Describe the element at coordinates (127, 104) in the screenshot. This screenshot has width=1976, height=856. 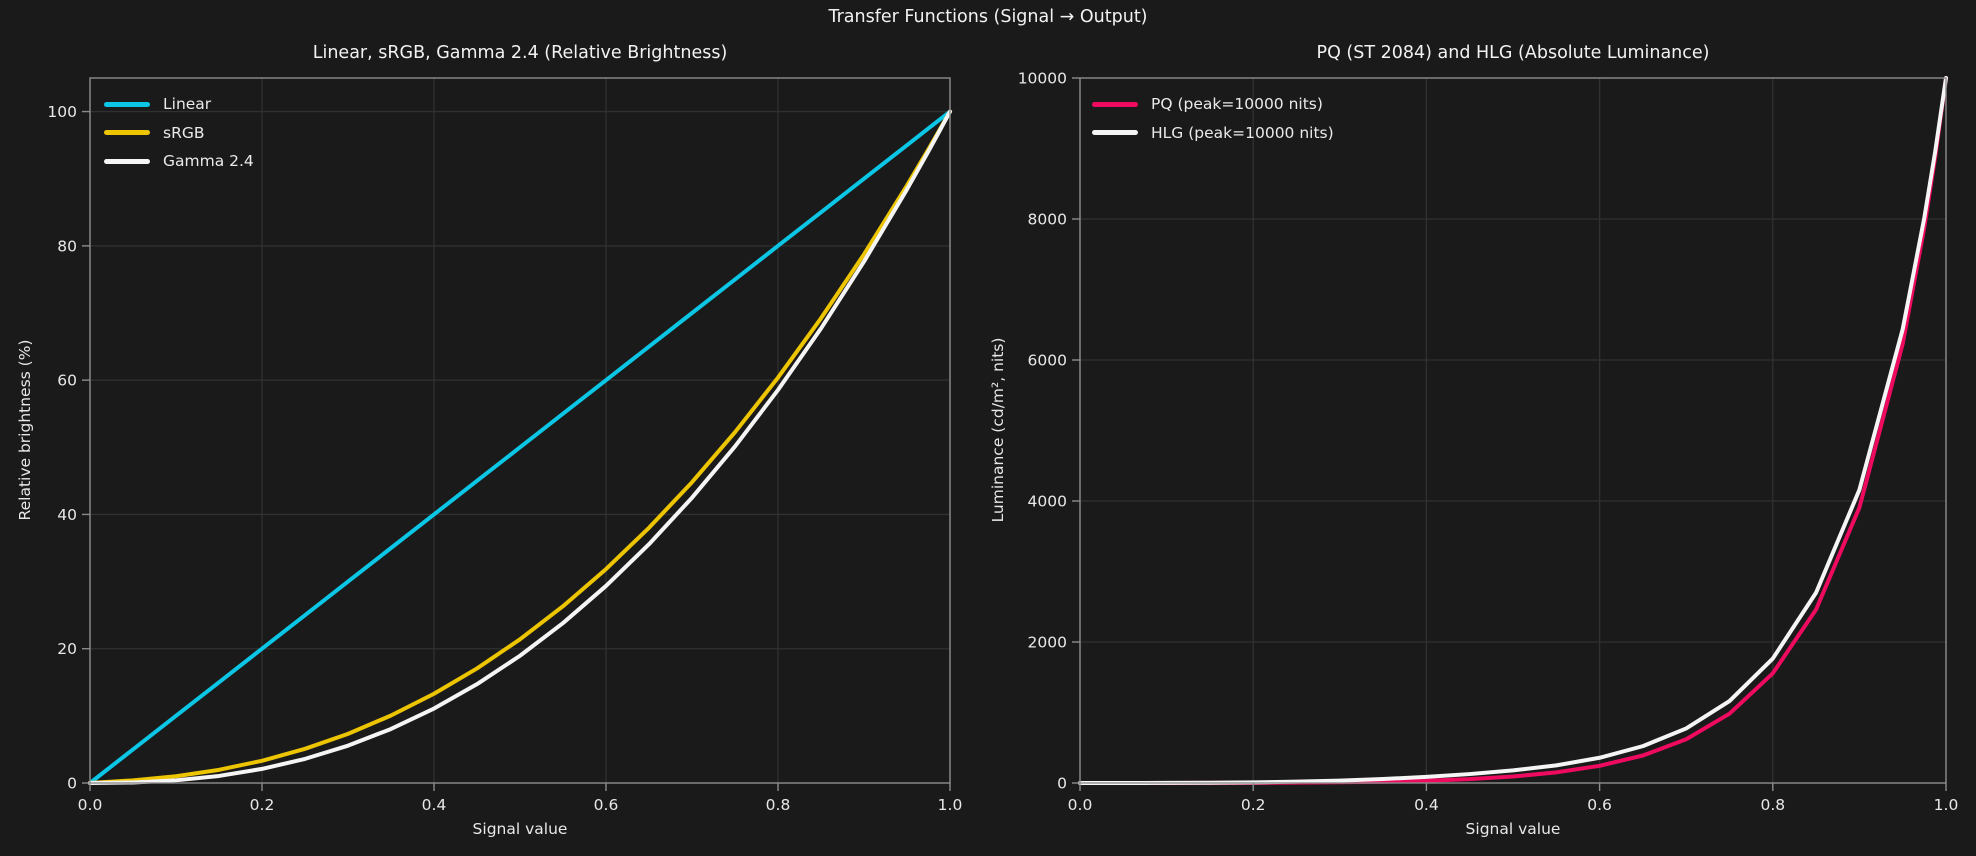
I see `legend-swatch-linear` at that location.